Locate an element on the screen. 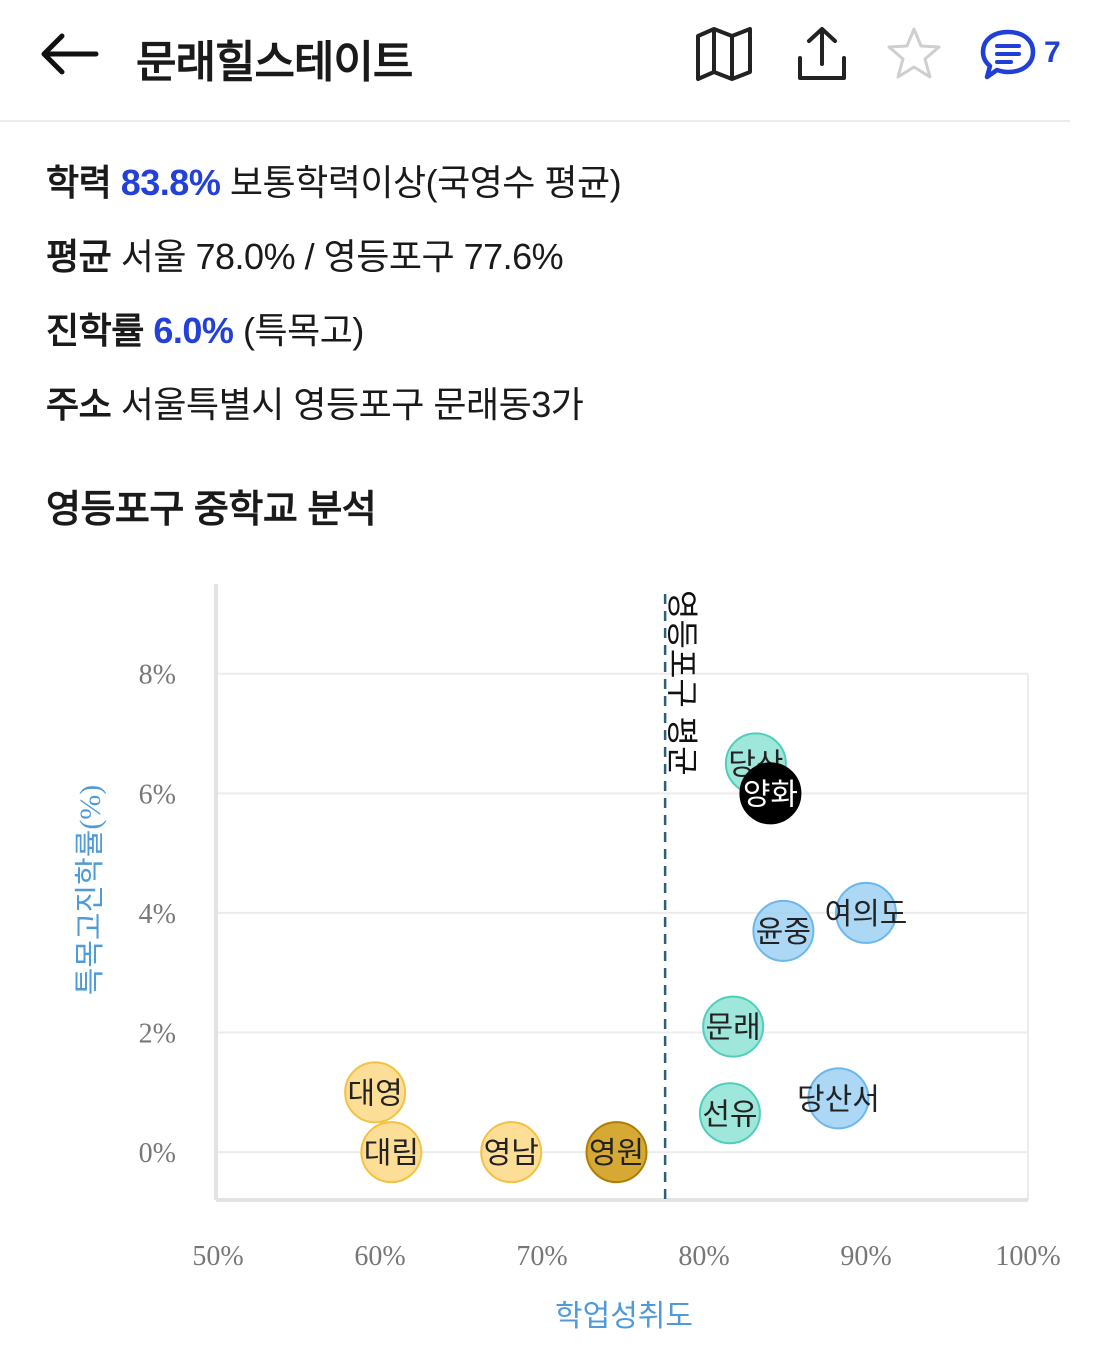 Image resolution: width=1120 pixels, height=1351 pixels. average-desc: 서울 78.0% / 영등포구 77.6% is located at coordinates (342, 256).